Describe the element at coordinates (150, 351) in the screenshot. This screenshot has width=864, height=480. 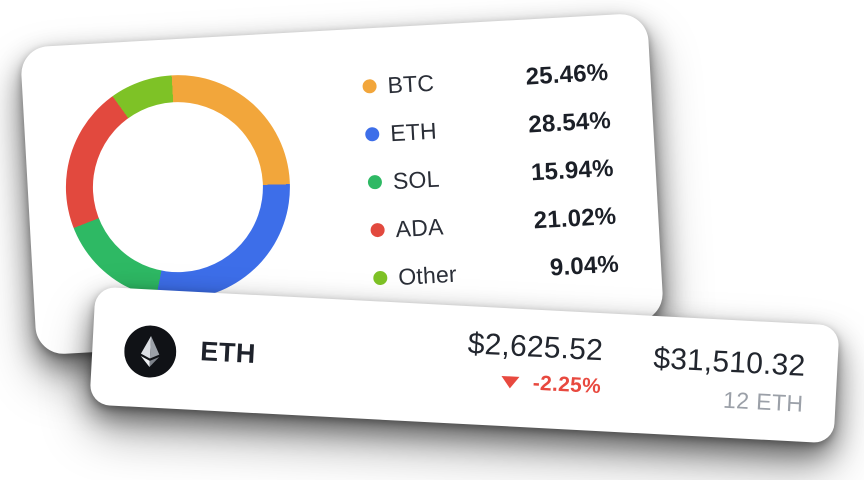
I see `ethereum-icon` at that location.